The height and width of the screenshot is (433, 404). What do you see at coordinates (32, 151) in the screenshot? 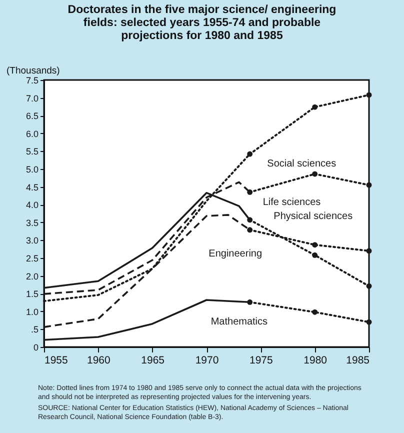
I see `y-tick-label: 5.5` at bounding box center [32, 151].